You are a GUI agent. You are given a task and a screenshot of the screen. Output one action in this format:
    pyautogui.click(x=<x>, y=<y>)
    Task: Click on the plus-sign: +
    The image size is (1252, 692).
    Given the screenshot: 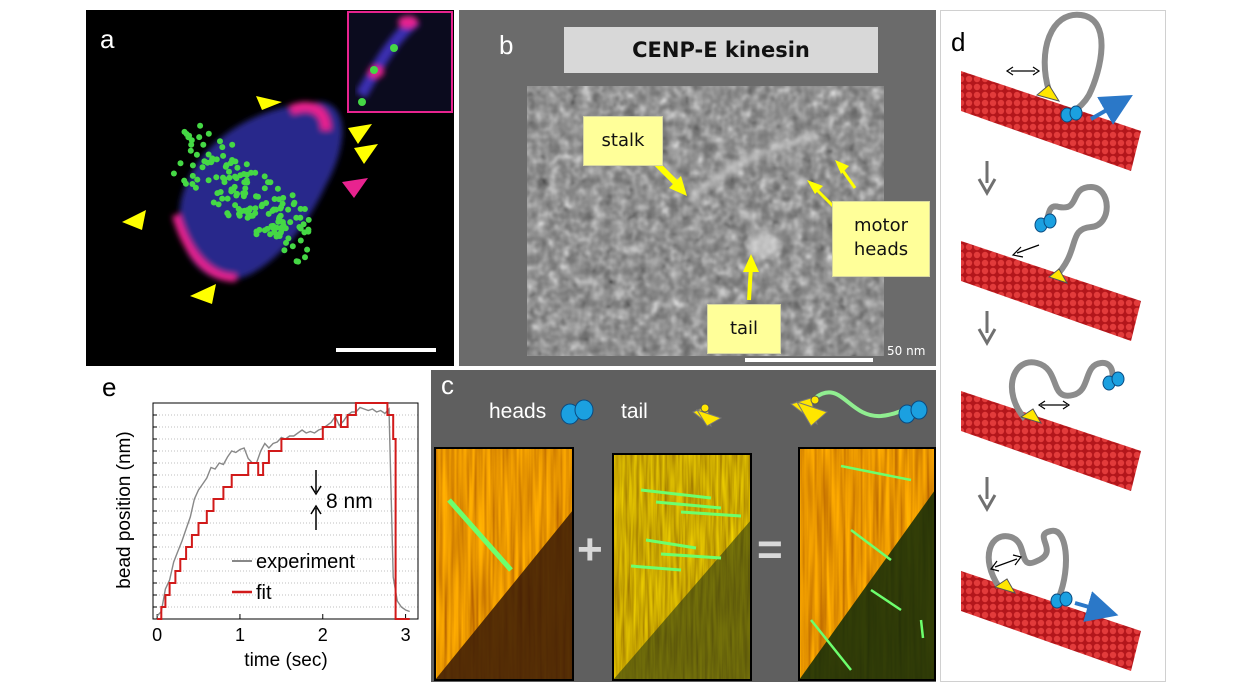 What is the action you would take?
    pyautogui.click(x=590, y=549)
    